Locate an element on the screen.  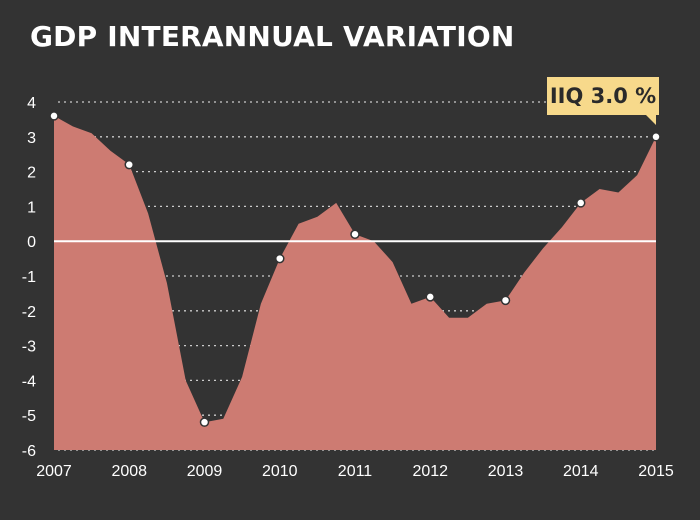
y-tick-label: 0 is located at coordinates (31, 242).